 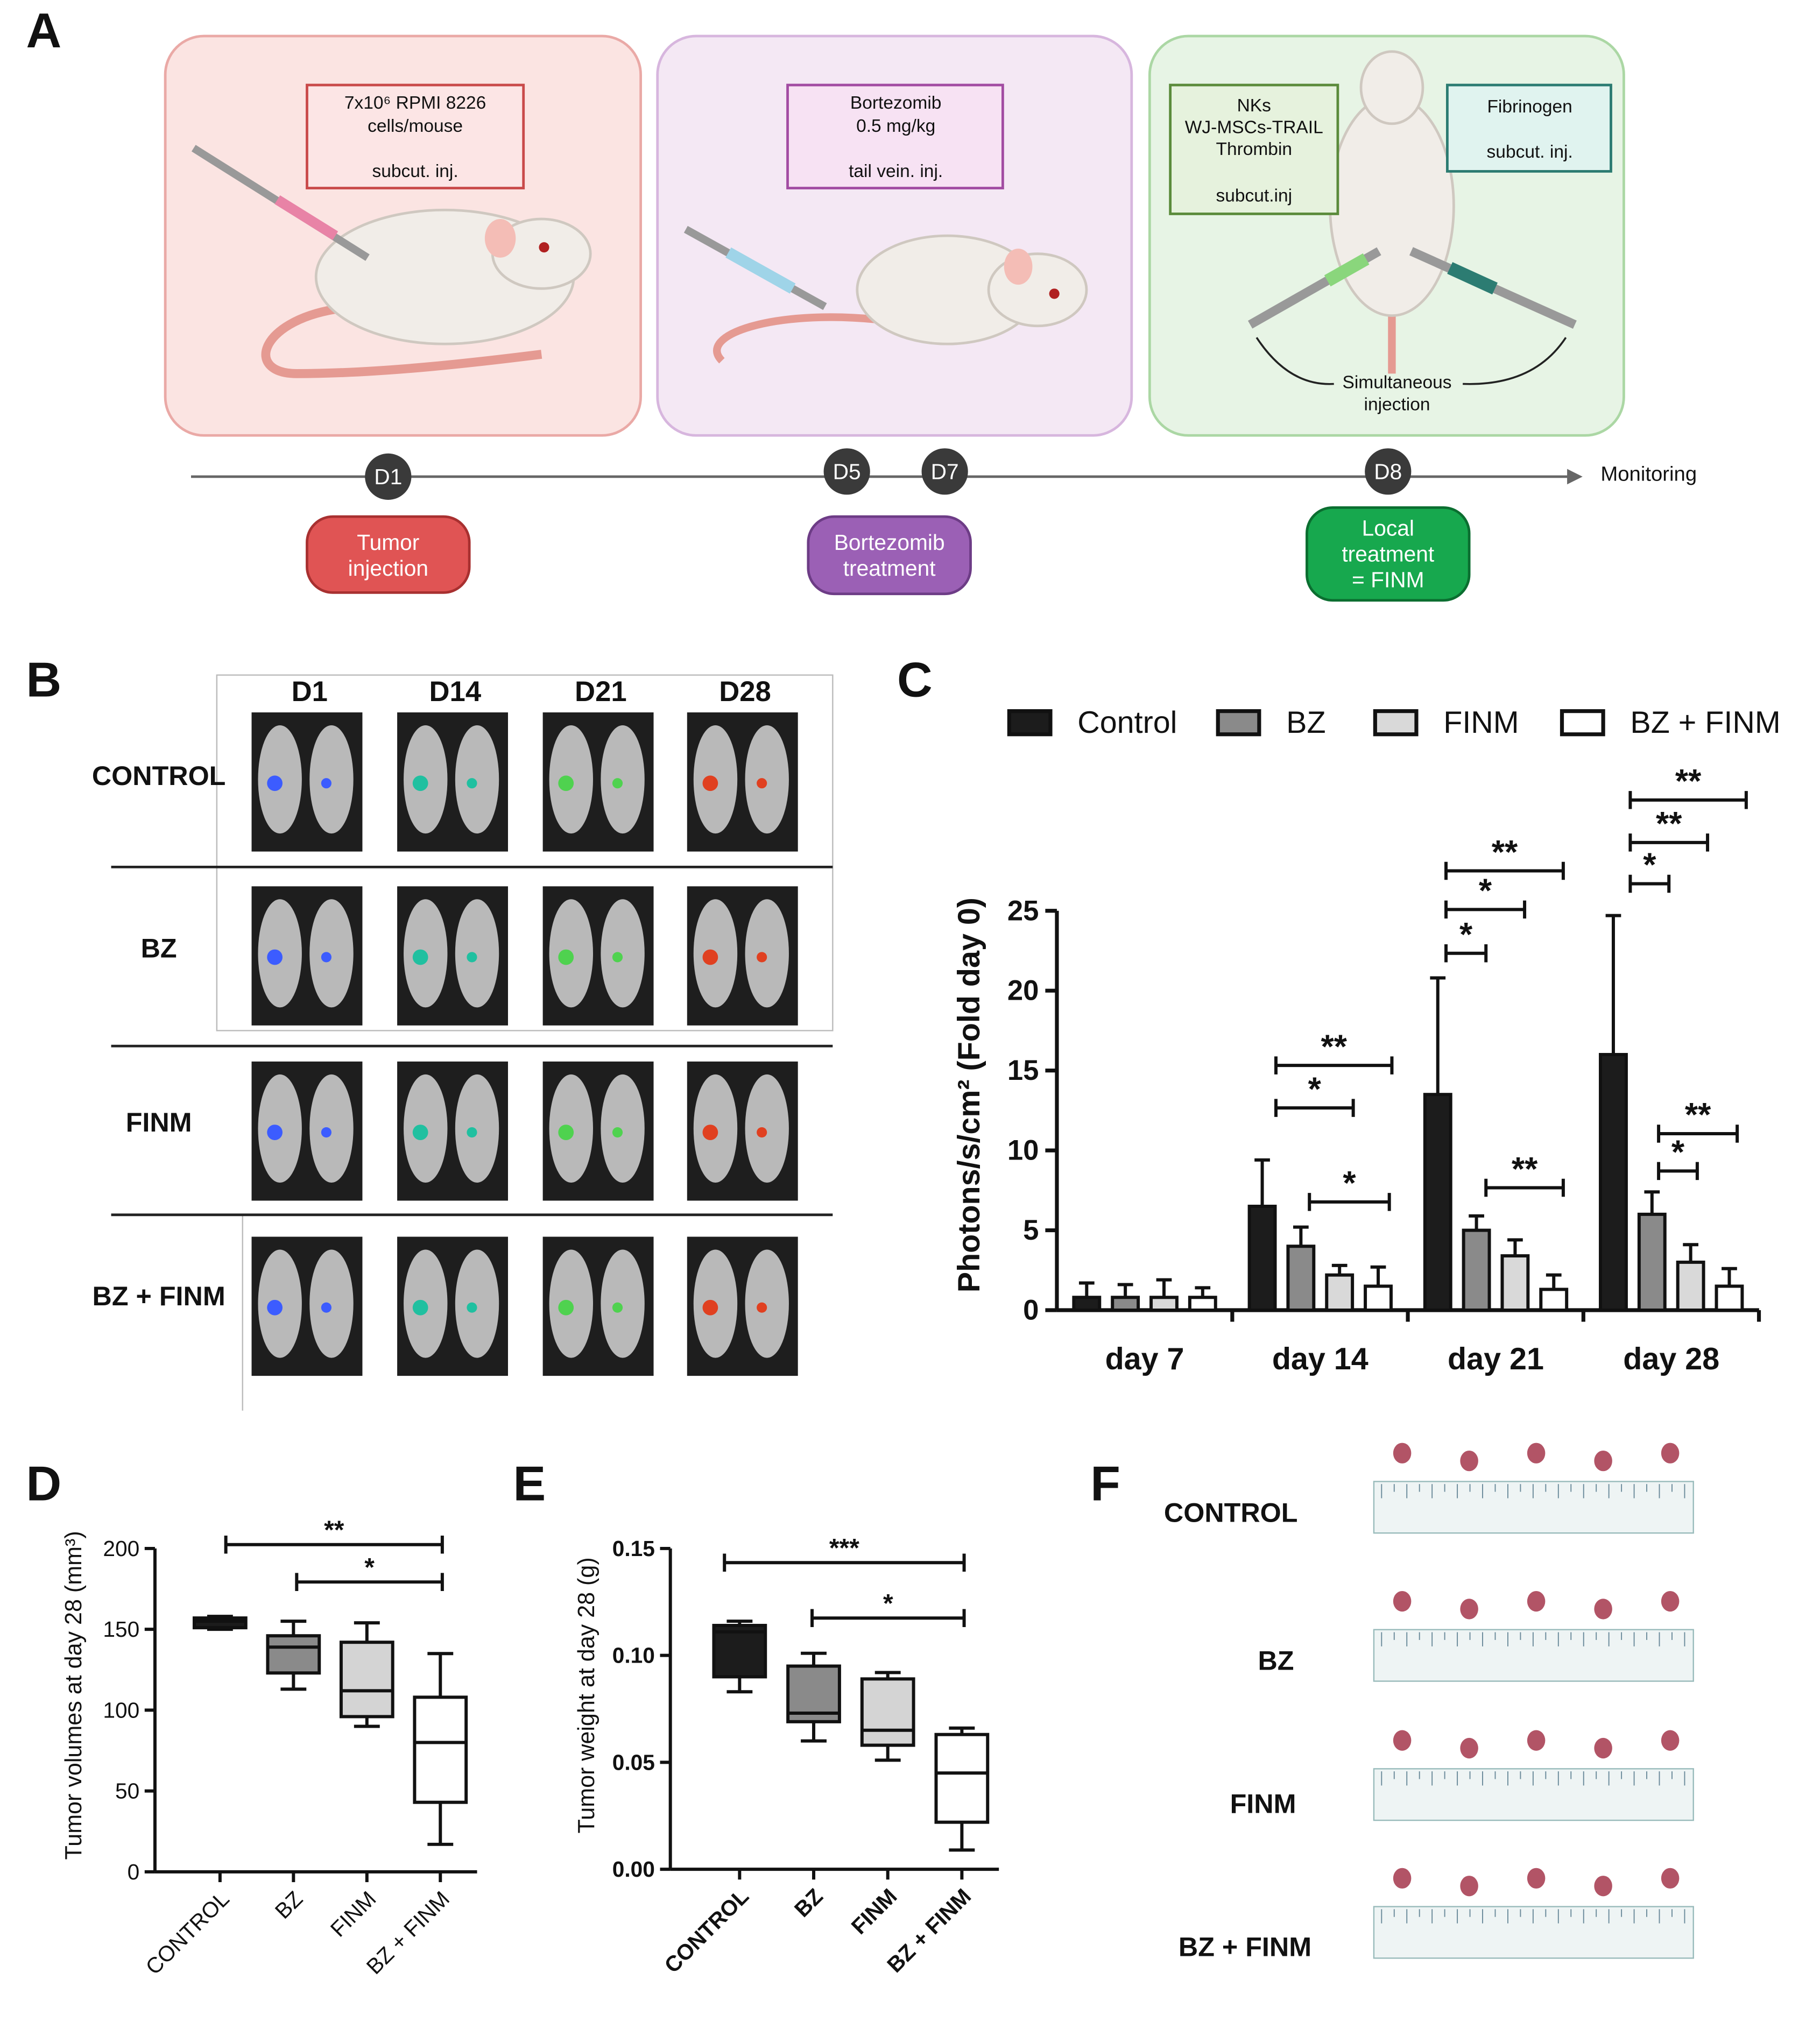 I want to click on y-tick-label: 20, so click(x=1023, y=991).